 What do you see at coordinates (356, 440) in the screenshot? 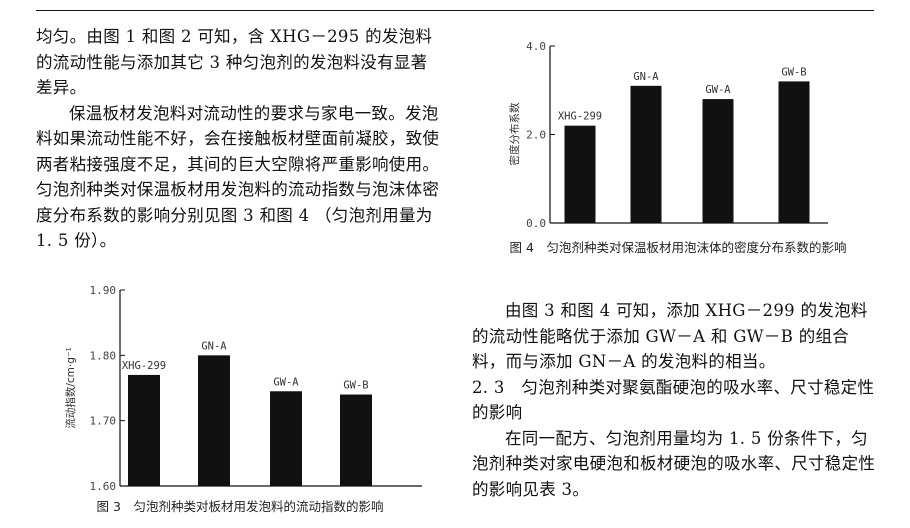
I see `fig3-bar-gw-b` at bounding box center [356, 440].